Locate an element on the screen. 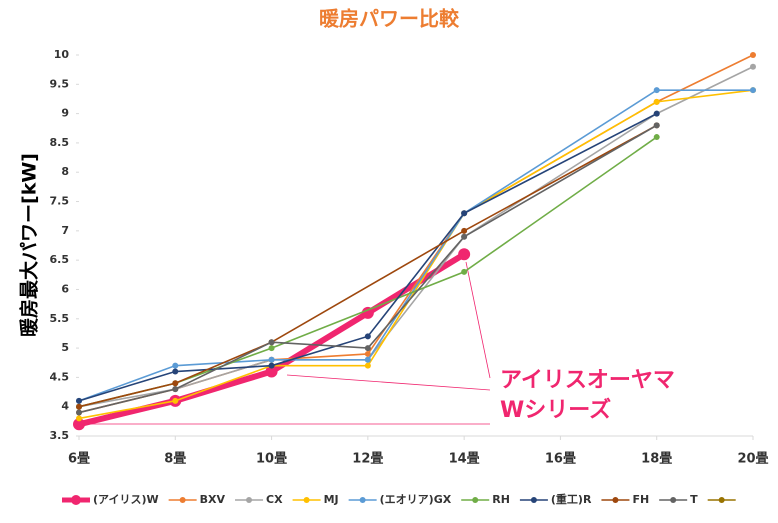 This screenshot has width=778, height=523. legend-label: (エオリア)GX is located at coordinates (416, 499).